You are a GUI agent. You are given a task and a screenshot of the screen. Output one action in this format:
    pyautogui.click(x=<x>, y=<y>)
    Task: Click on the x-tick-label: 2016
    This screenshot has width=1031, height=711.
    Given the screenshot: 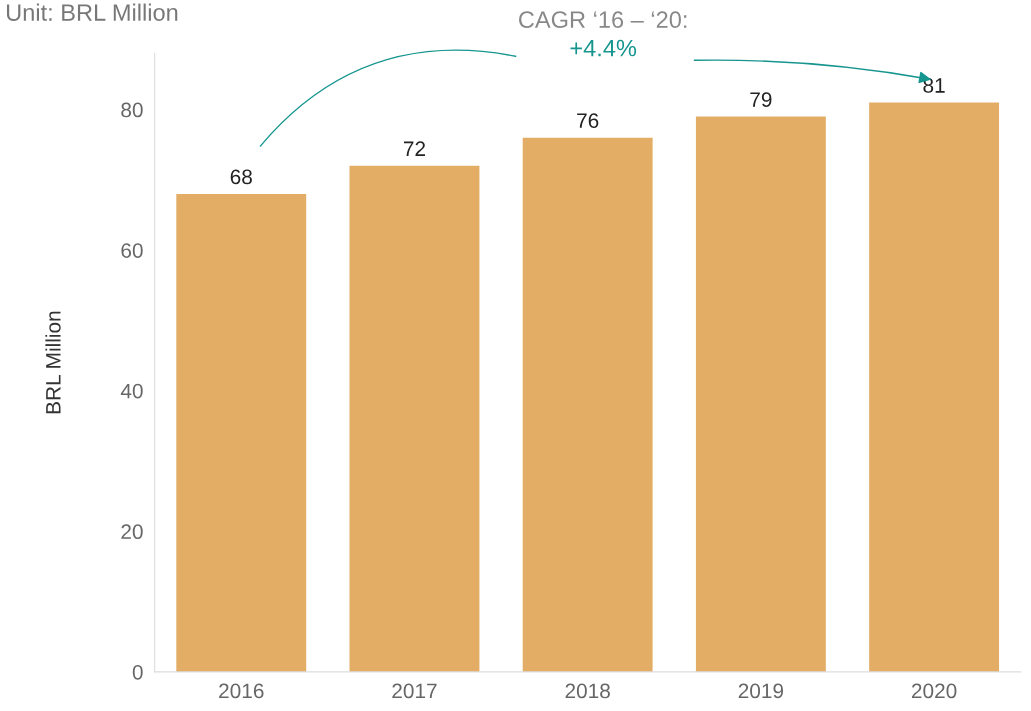 What is the action you would take?
    pyautogui.click(x=241, y=691)
    